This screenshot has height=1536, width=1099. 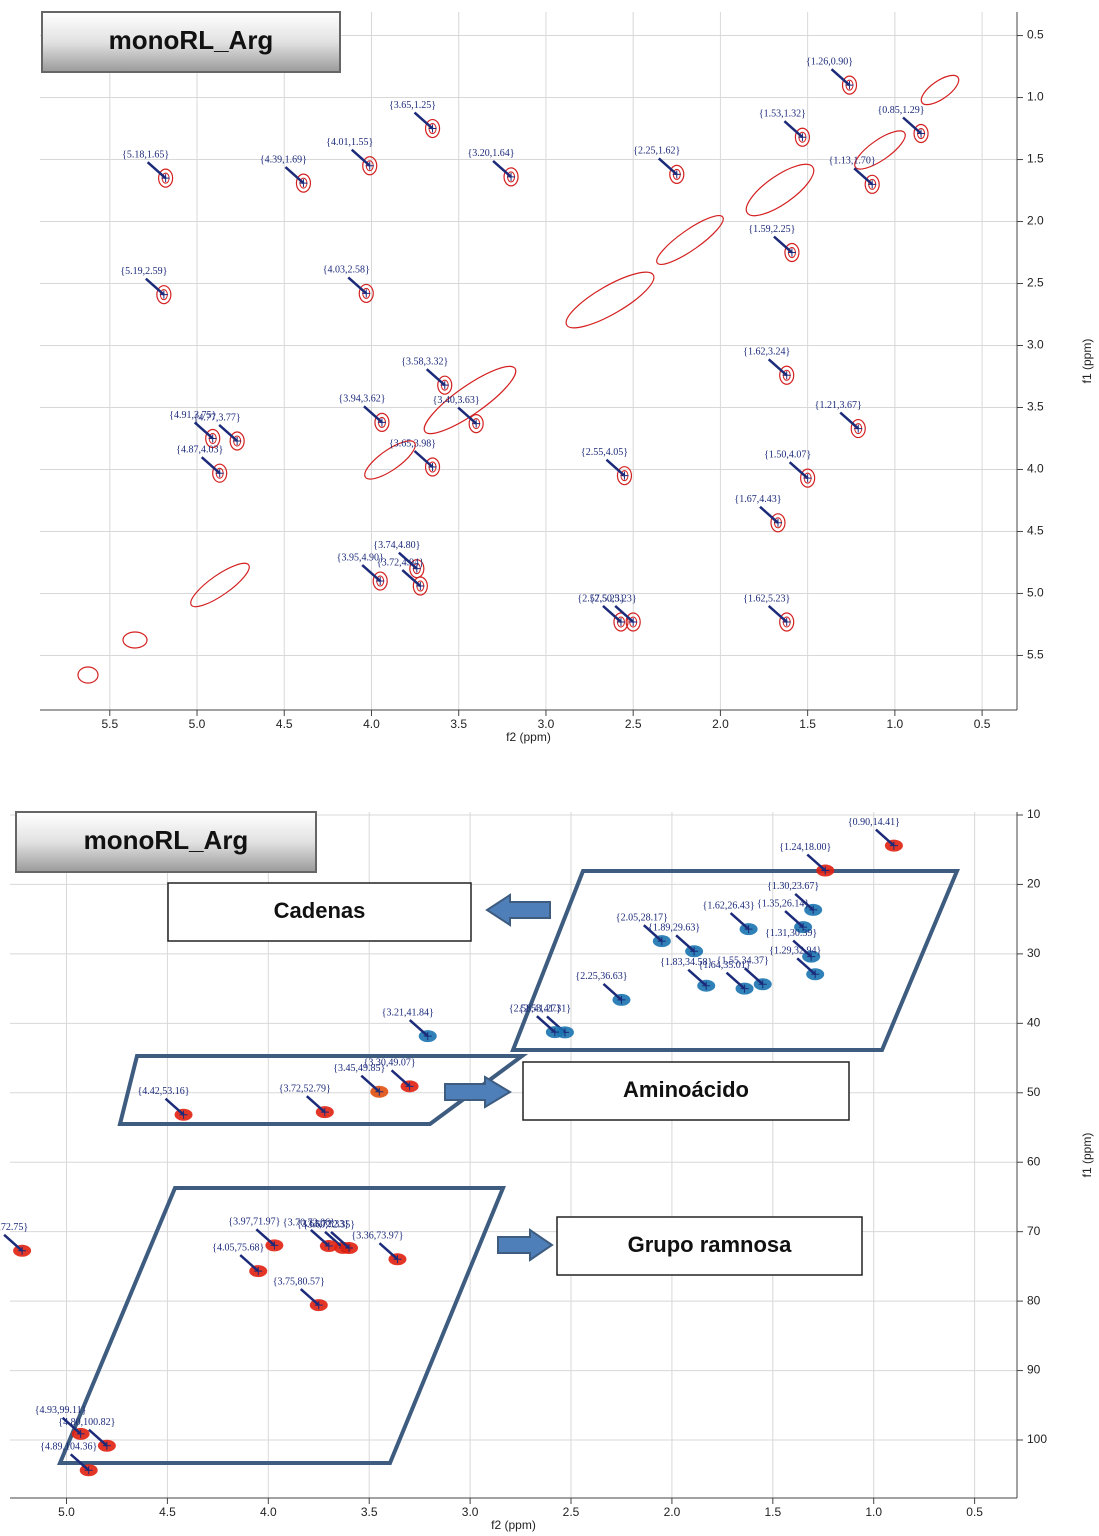 What do you see at coordinates (895, 724) in the screenshot?
I see `x-tick-label: 1.0` at bounding box center [895, 724].